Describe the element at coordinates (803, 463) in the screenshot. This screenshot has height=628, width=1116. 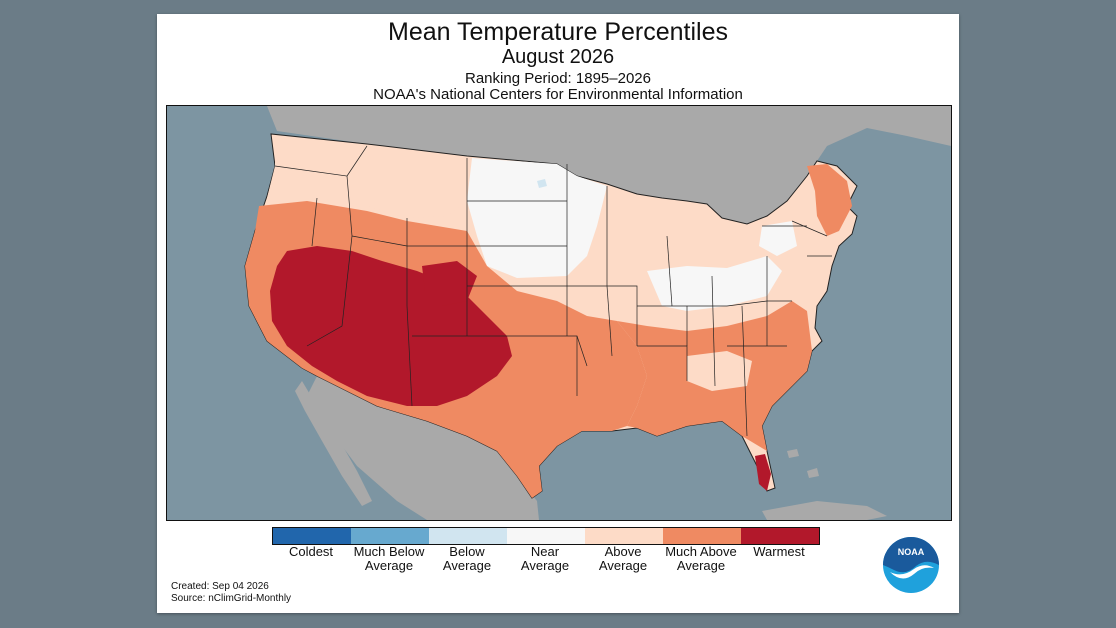
I see `bahamas-land` at that location.